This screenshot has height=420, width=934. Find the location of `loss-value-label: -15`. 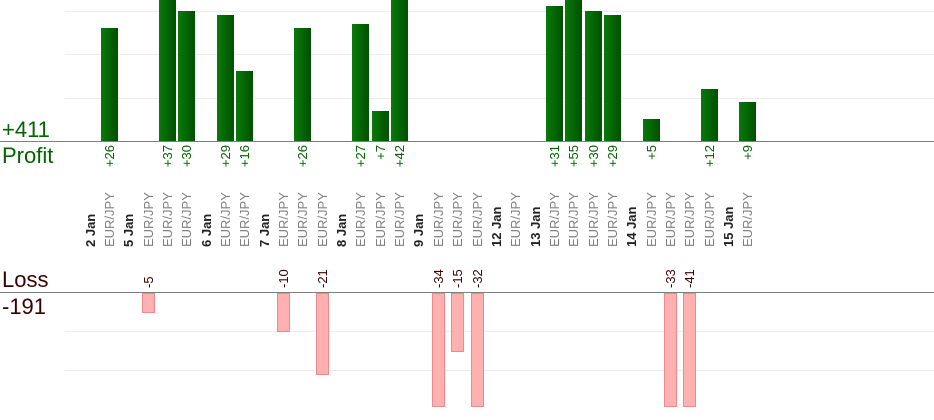

loss-value-label: -15 is located at coordinates (458, 278).